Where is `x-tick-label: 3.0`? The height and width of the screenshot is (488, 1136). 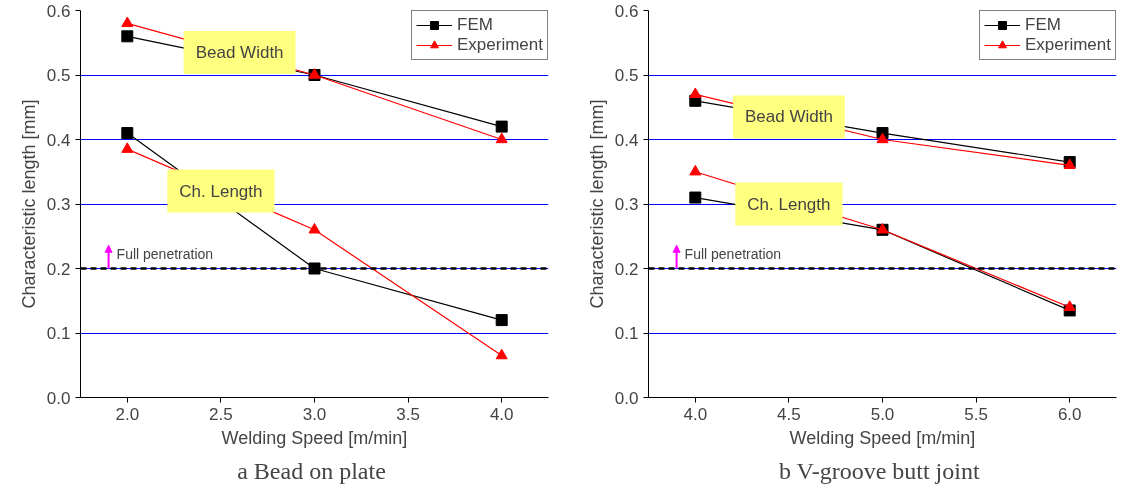
x-tick-label: 3.0 is located at coordinates (314, 414).